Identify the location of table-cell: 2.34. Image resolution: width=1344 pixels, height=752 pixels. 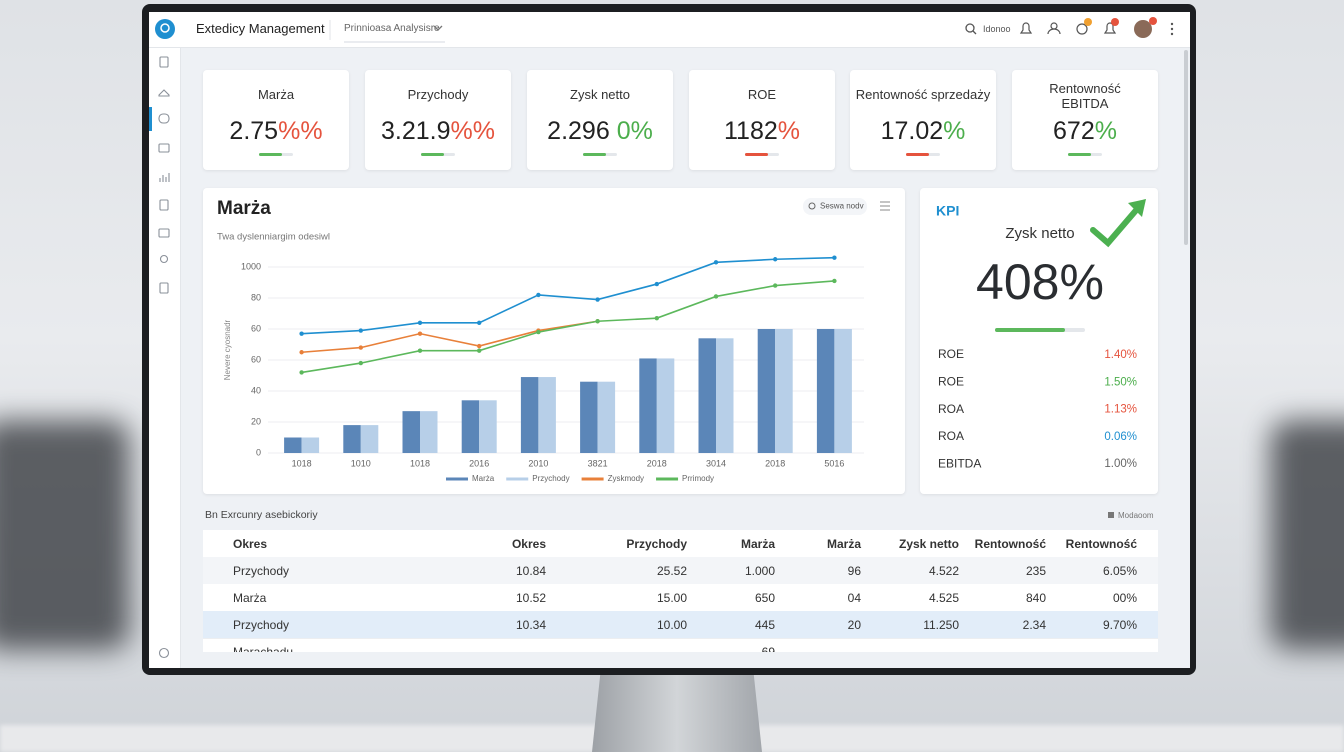
(1034, 625).